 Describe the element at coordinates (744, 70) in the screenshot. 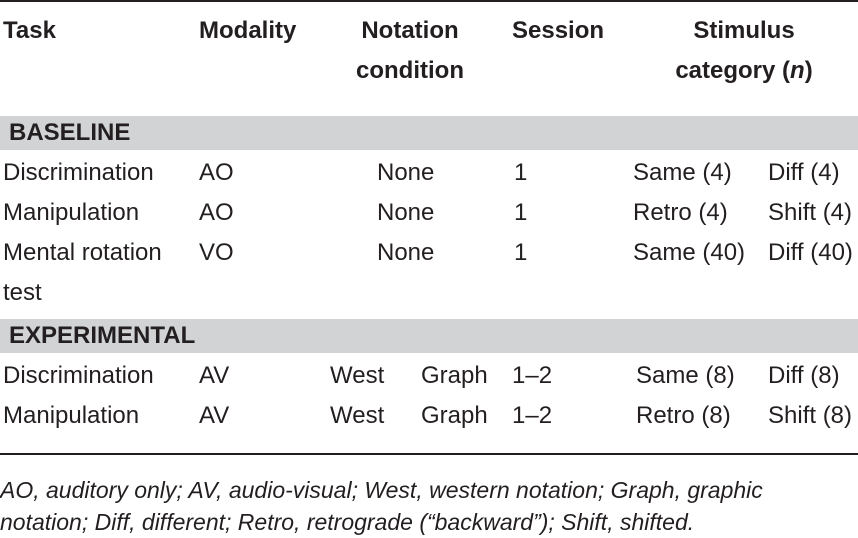

I see `header-stimulus-line2: category (n)` at that location.